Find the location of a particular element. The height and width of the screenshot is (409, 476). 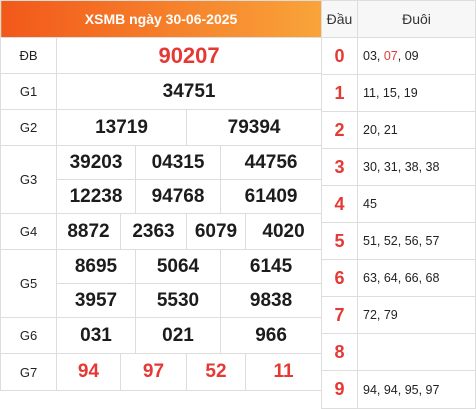

loto-head: 4 is located at coordinates (339, 204).